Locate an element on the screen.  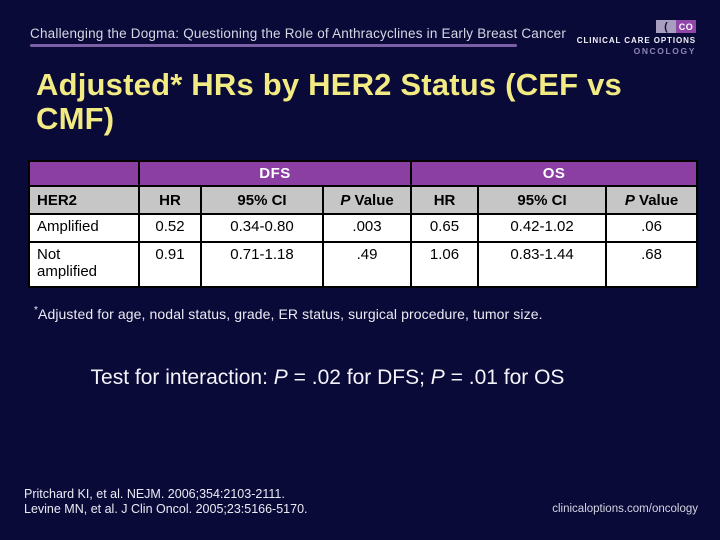
cco-logo-mark-icon: ( CO is located at coordinates (676, 26).